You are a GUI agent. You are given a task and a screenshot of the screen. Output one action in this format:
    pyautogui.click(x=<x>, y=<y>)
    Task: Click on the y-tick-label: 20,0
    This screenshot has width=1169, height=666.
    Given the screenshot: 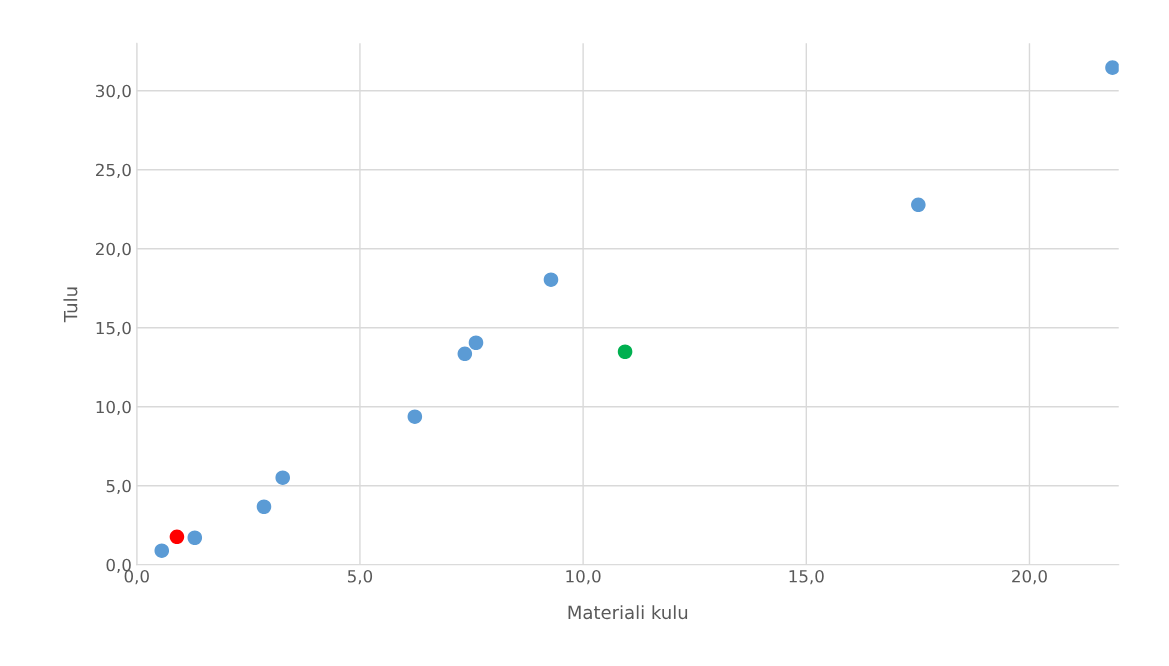 What is the action you would take?
    pyautogui.click(x=113, y=249)
    